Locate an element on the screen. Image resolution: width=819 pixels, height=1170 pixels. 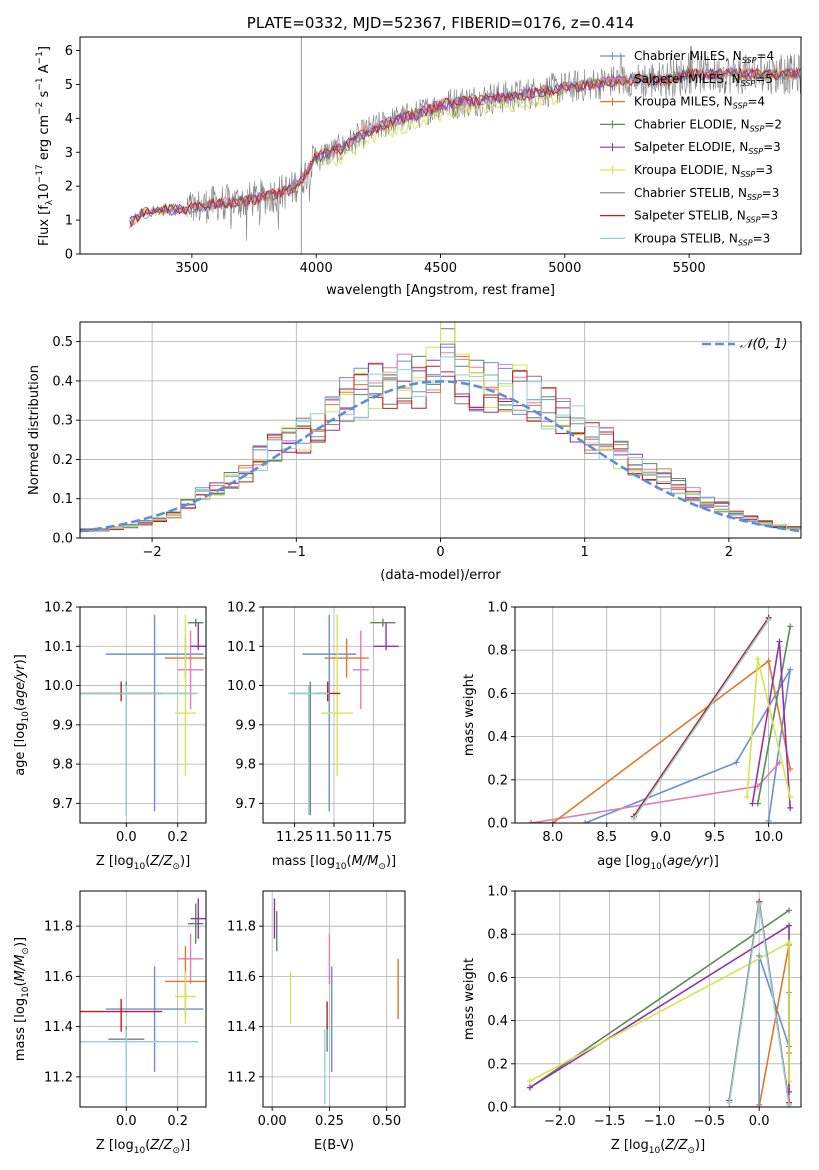
y-tick-label: 0.8 is located at coordinates (497, 651).